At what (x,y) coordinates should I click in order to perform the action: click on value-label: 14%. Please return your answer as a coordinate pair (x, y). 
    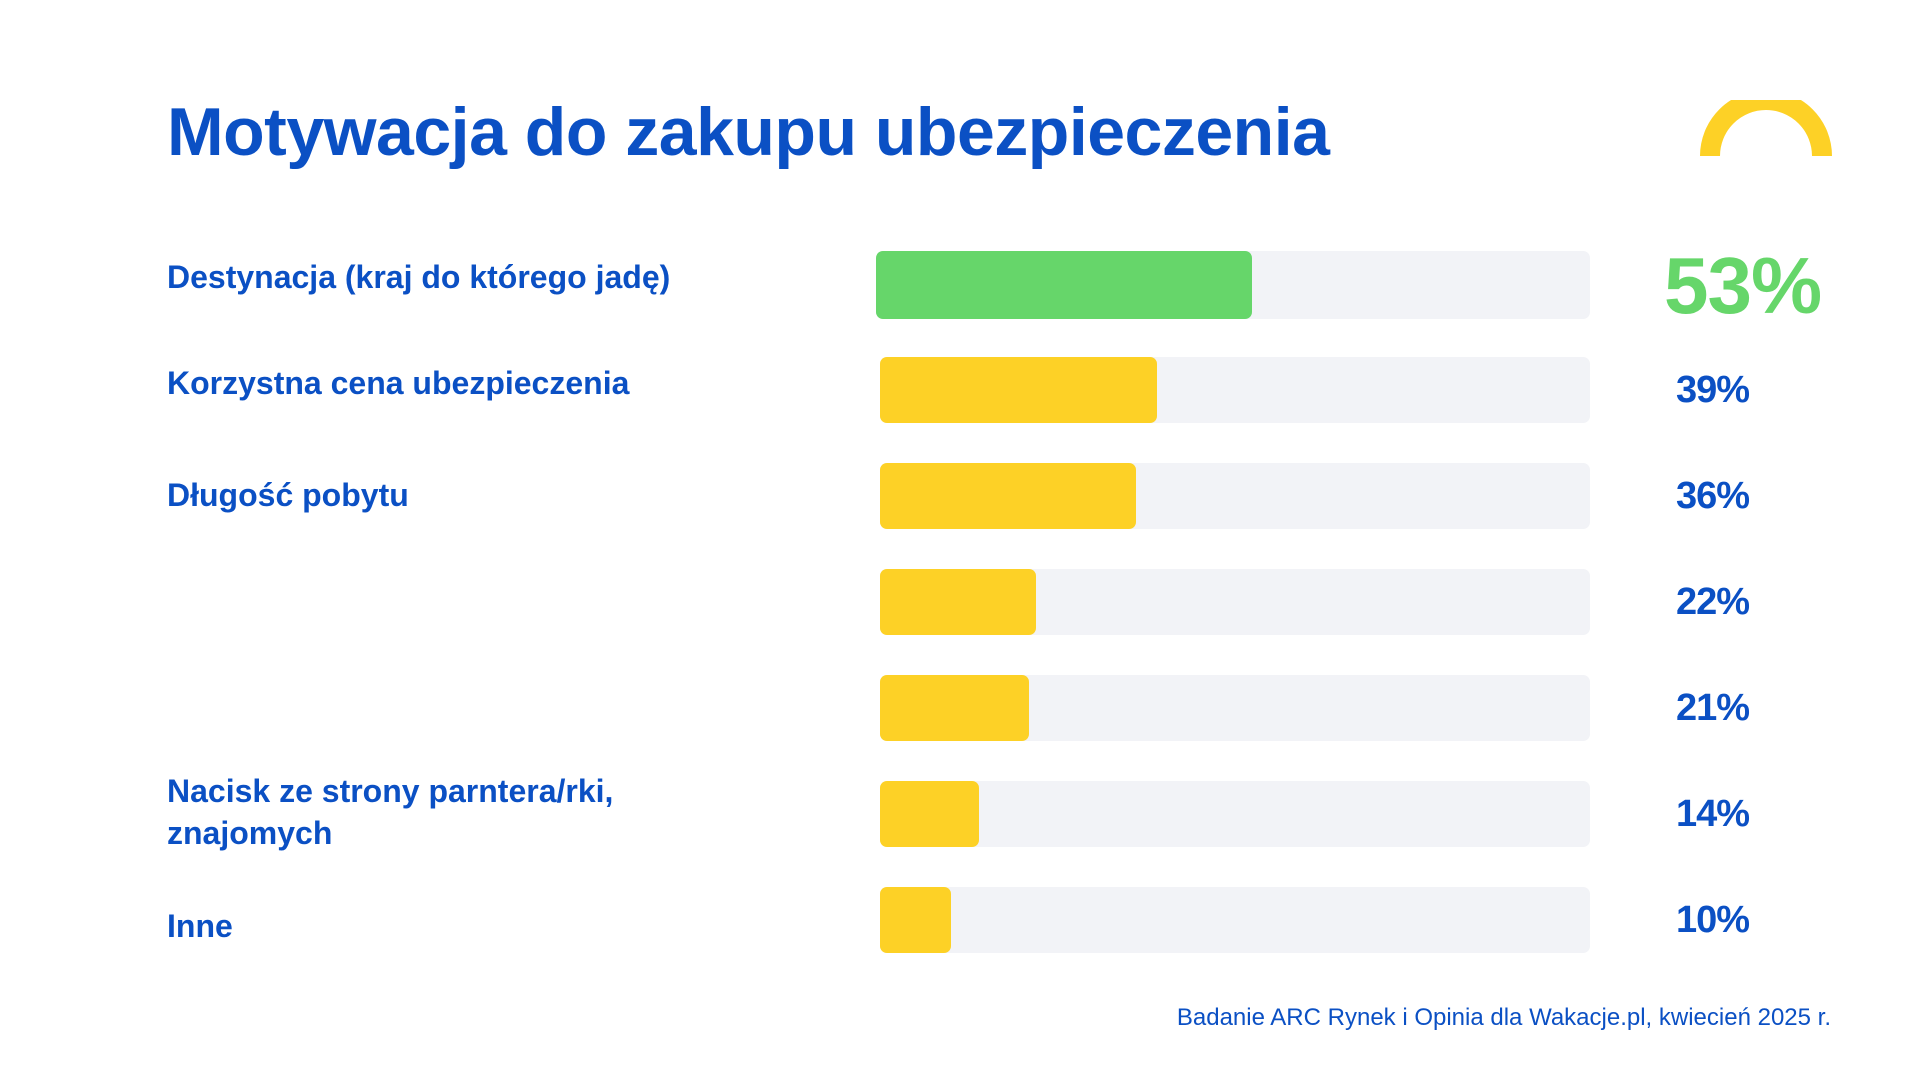
    Looking at the image, I should click on (1713, 814).